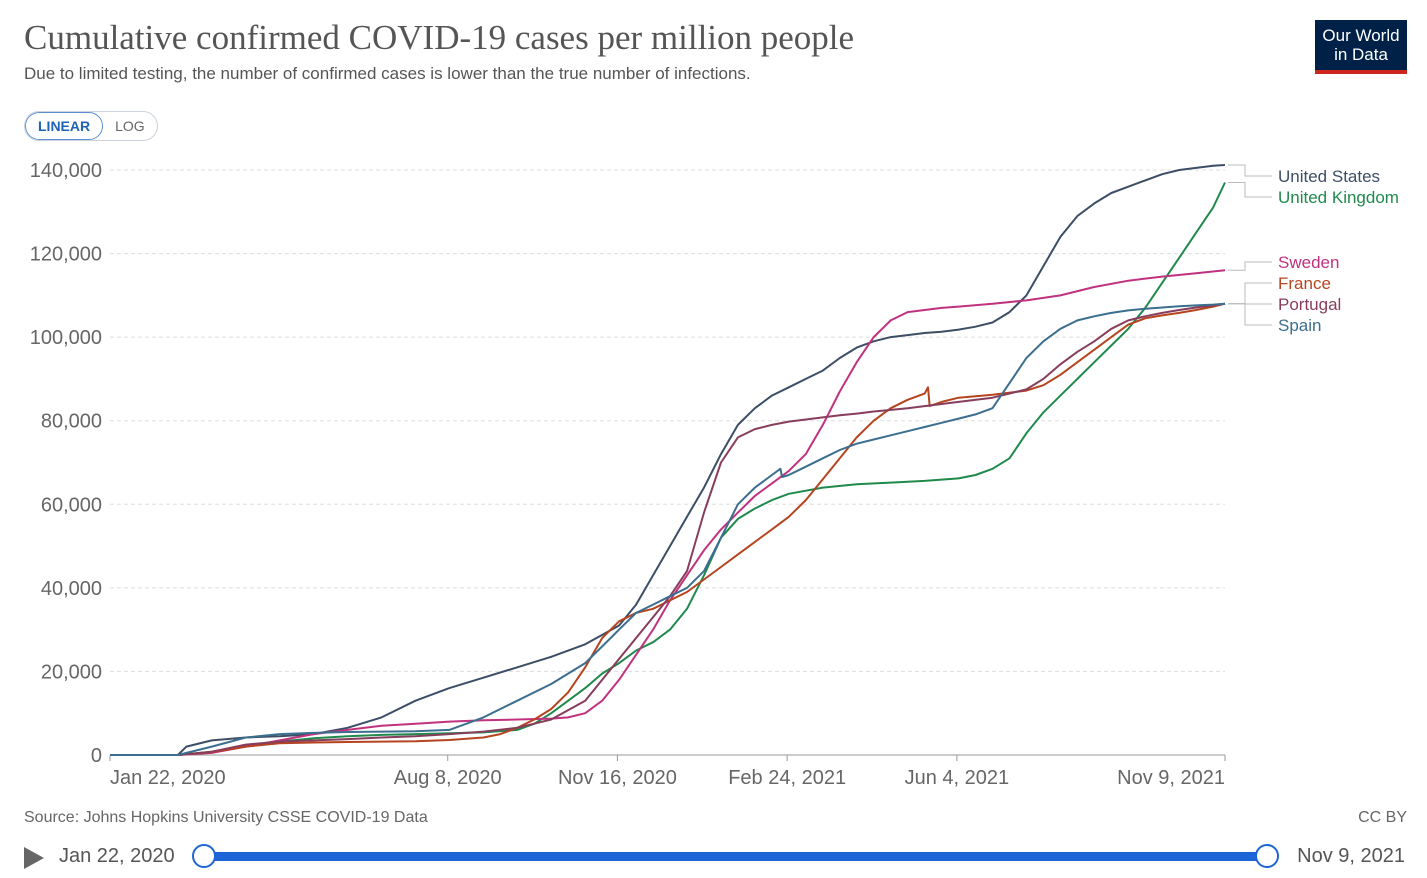 The image size is (1427, 878). What do you see at coordinates (66, 338) in the screenshot?
I see `y-tick-label: 100,000` at bounding box center [66, 338].